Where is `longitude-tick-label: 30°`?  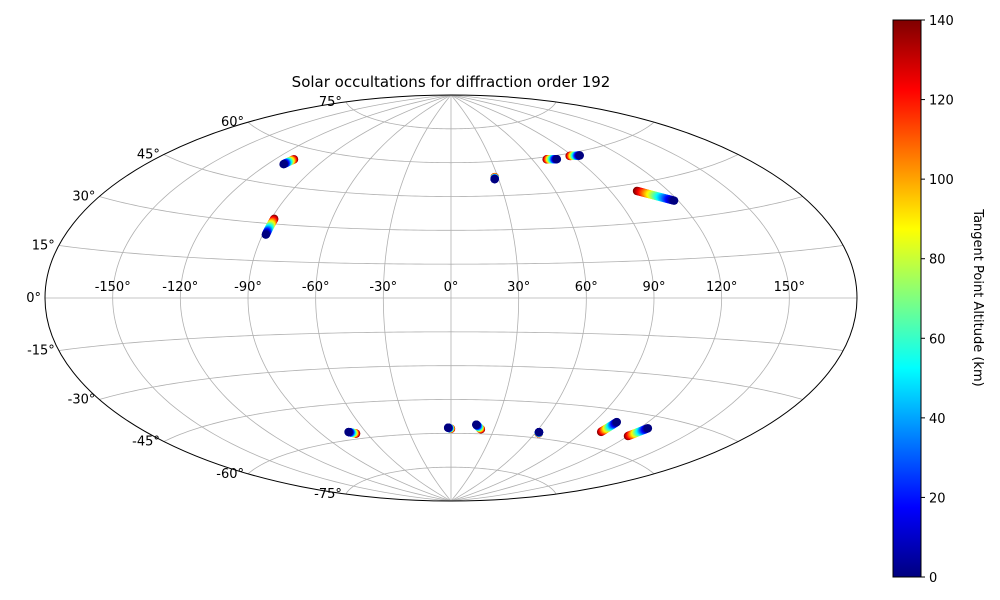 longitude-tick-label: 30° is located at coordinates (518, 287).